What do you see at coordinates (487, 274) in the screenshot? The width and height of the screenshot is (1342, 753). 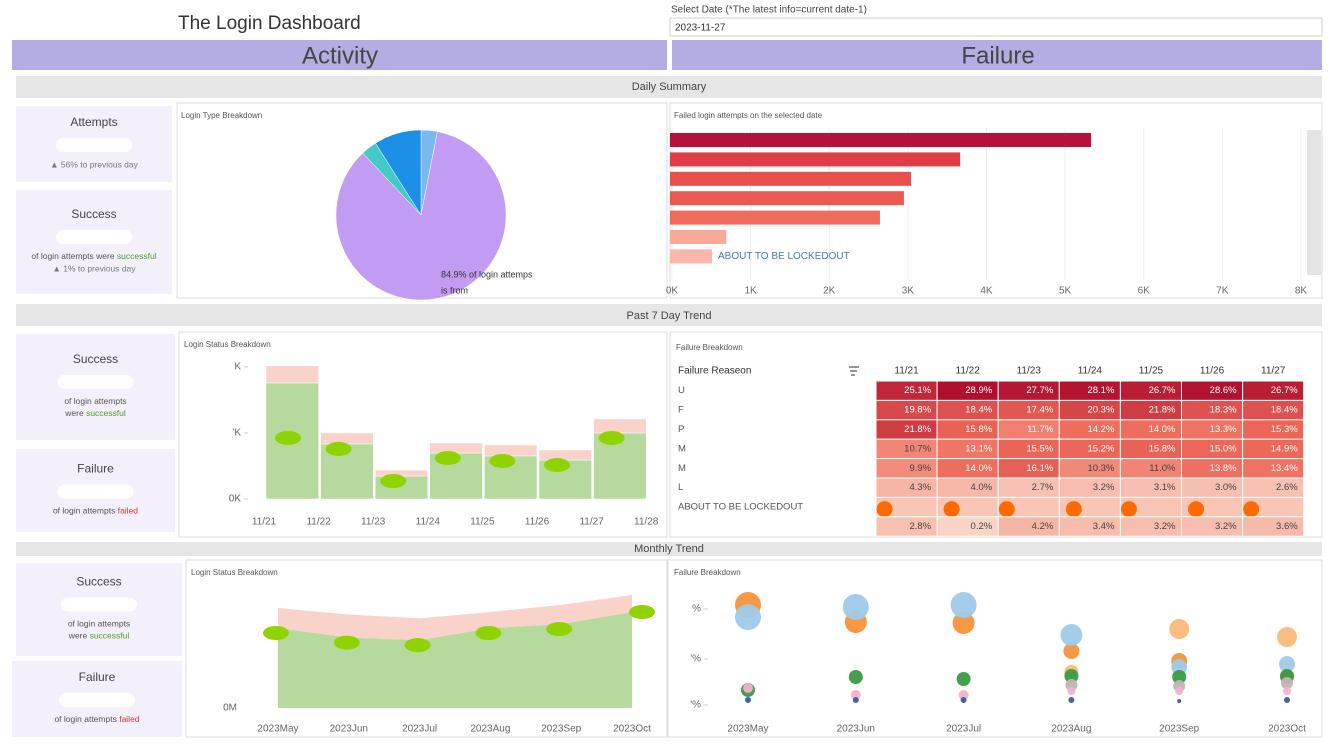 I see `pie-annotation: 84.9% of login attemps` at bounding box center [487, 274].